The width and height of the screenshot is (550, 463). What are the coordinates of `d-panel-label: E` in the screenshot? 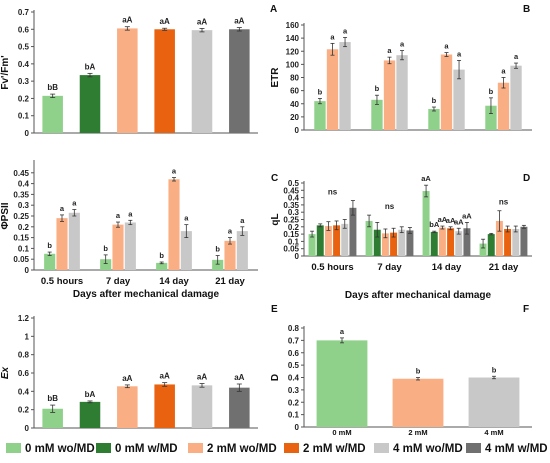 It's located at (274, 309).